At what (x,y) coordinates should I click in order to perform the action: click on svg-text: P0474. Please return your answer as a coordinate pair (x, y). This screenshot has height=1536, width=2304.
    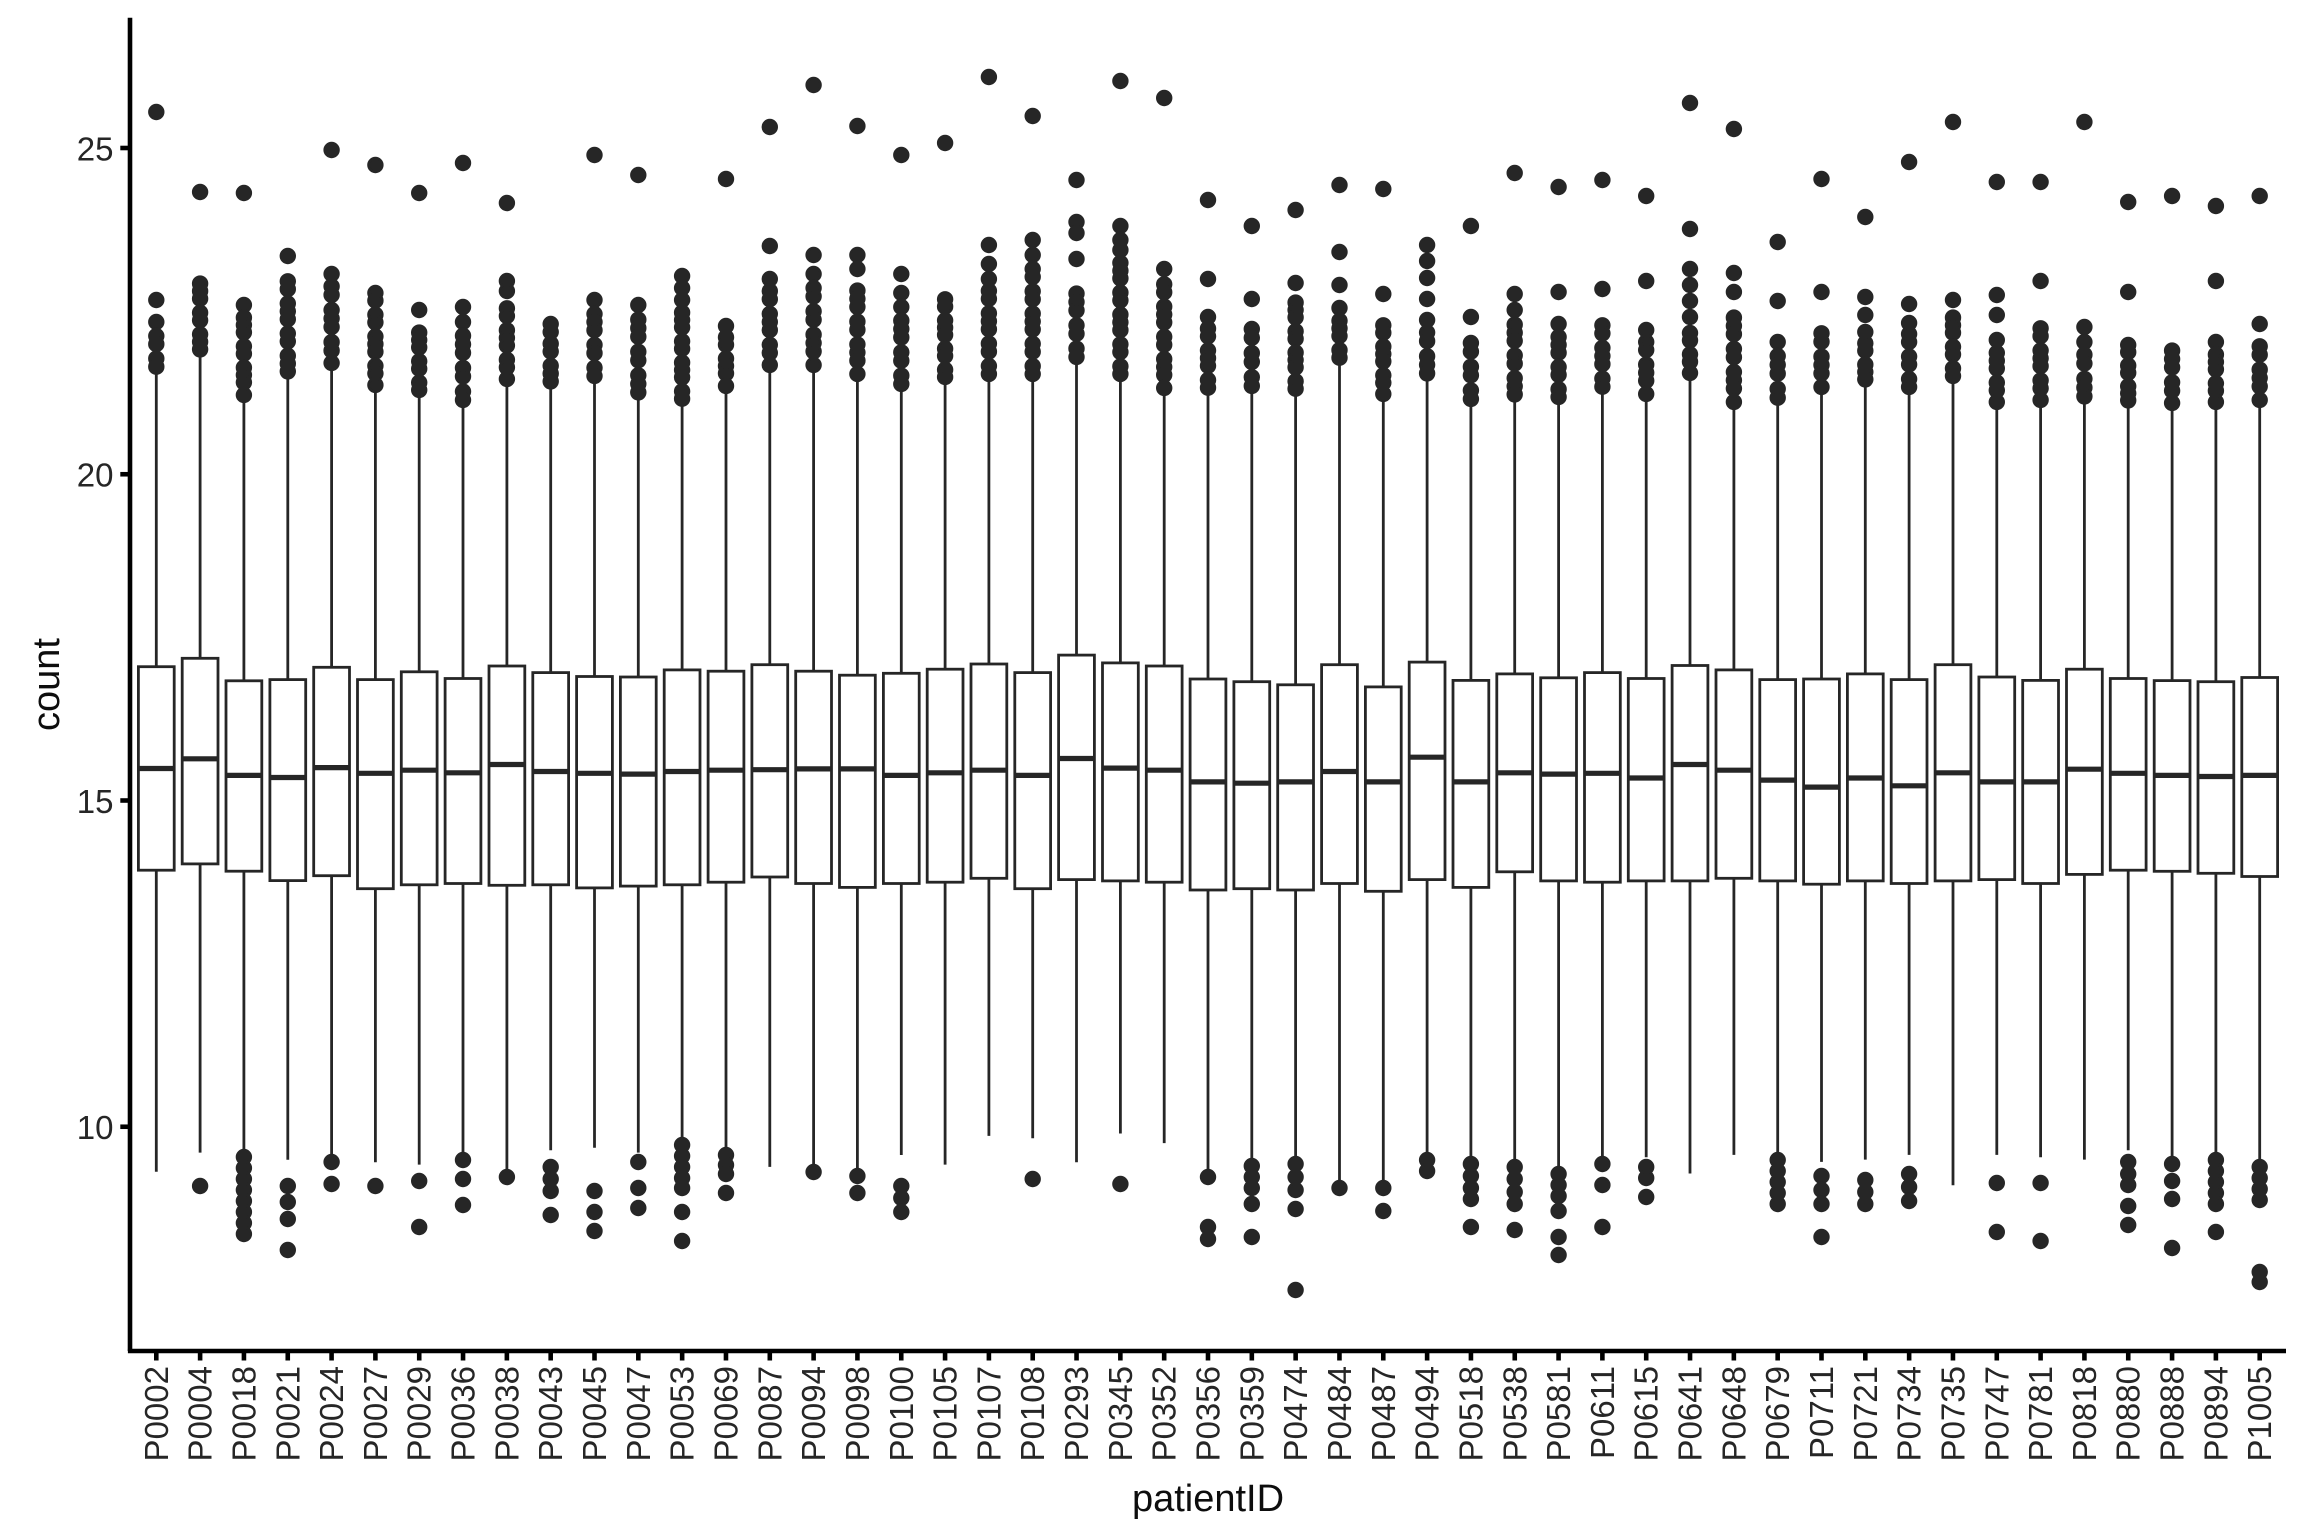
    Looking at the image, I should click on (1295, 1413).